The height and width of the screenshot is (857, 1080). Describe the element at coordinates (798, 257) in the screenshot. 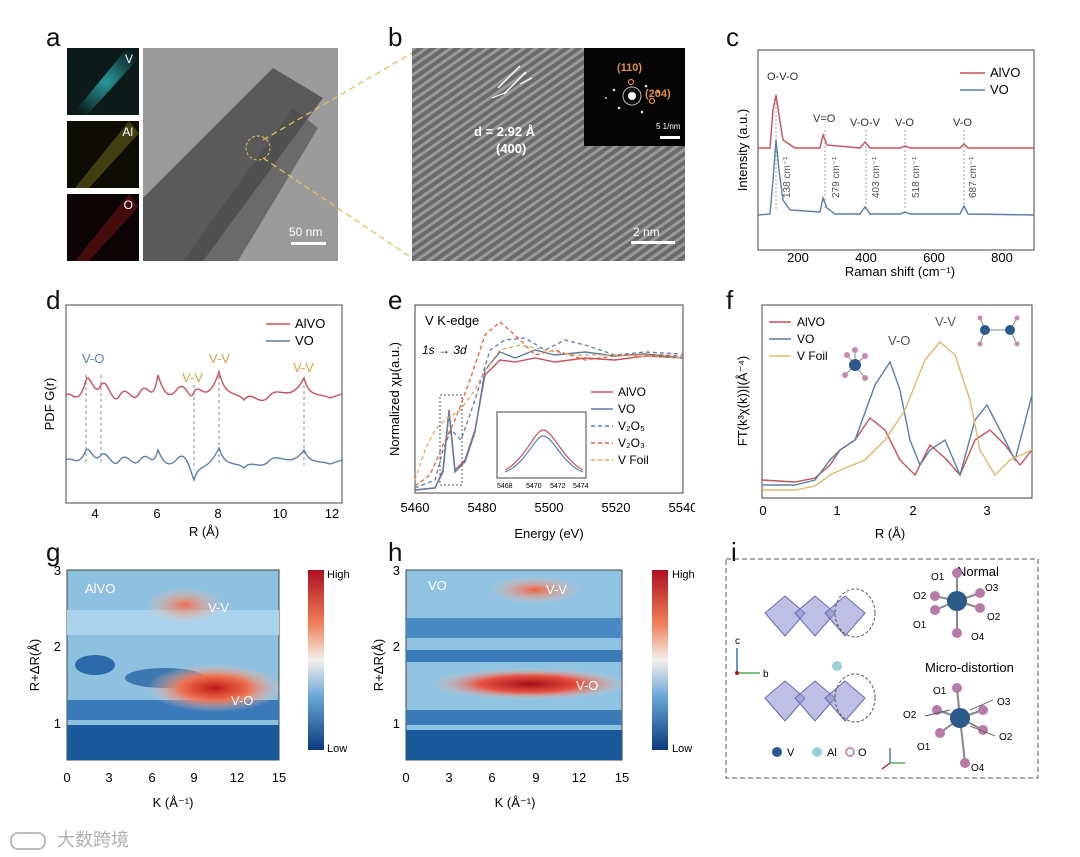

I see `raman-xtick-0: 200` at that location.